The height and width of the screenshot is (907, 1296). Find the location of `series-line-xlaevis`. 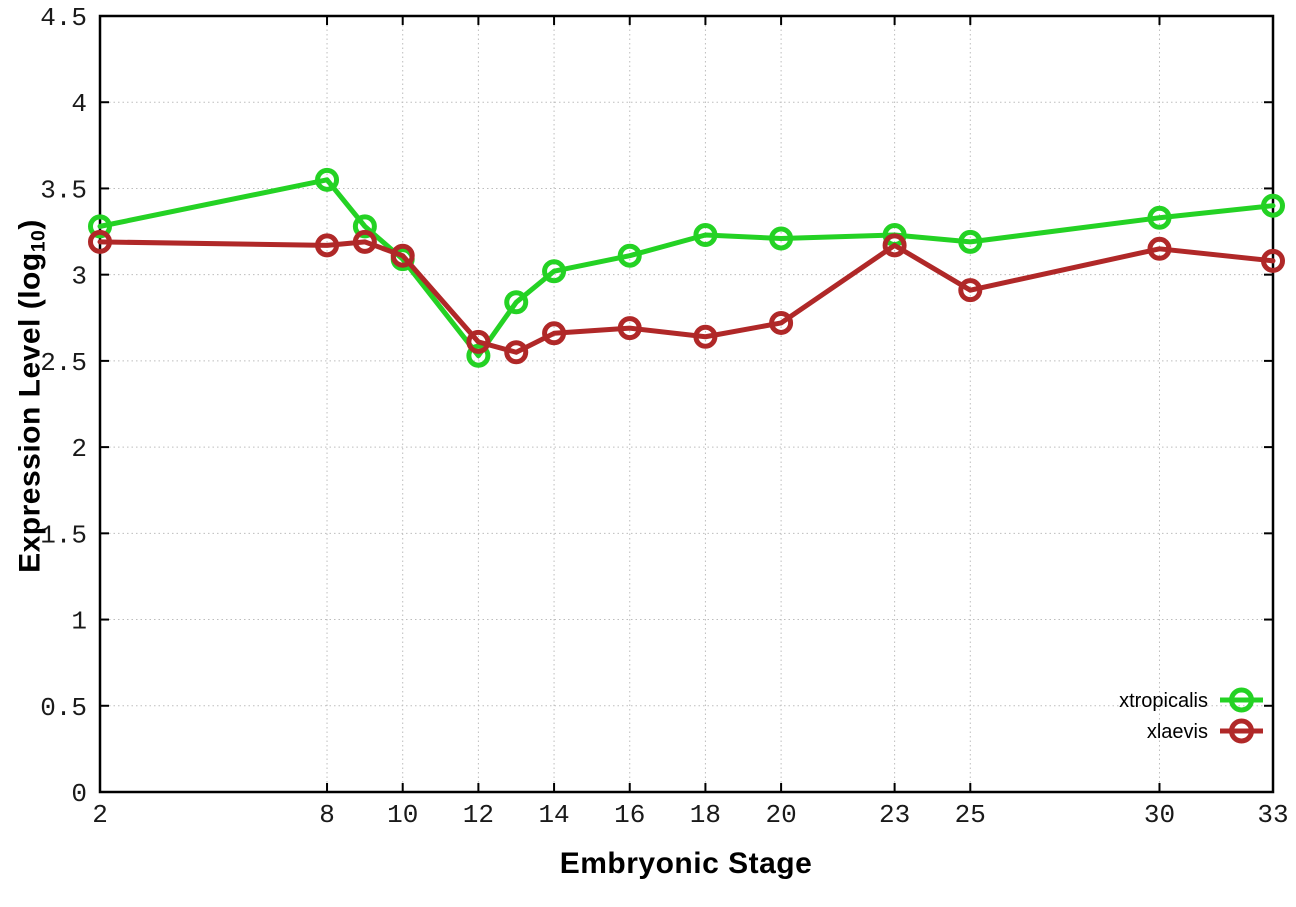

series-line-xlaevis is located at coordinates (686, 297).